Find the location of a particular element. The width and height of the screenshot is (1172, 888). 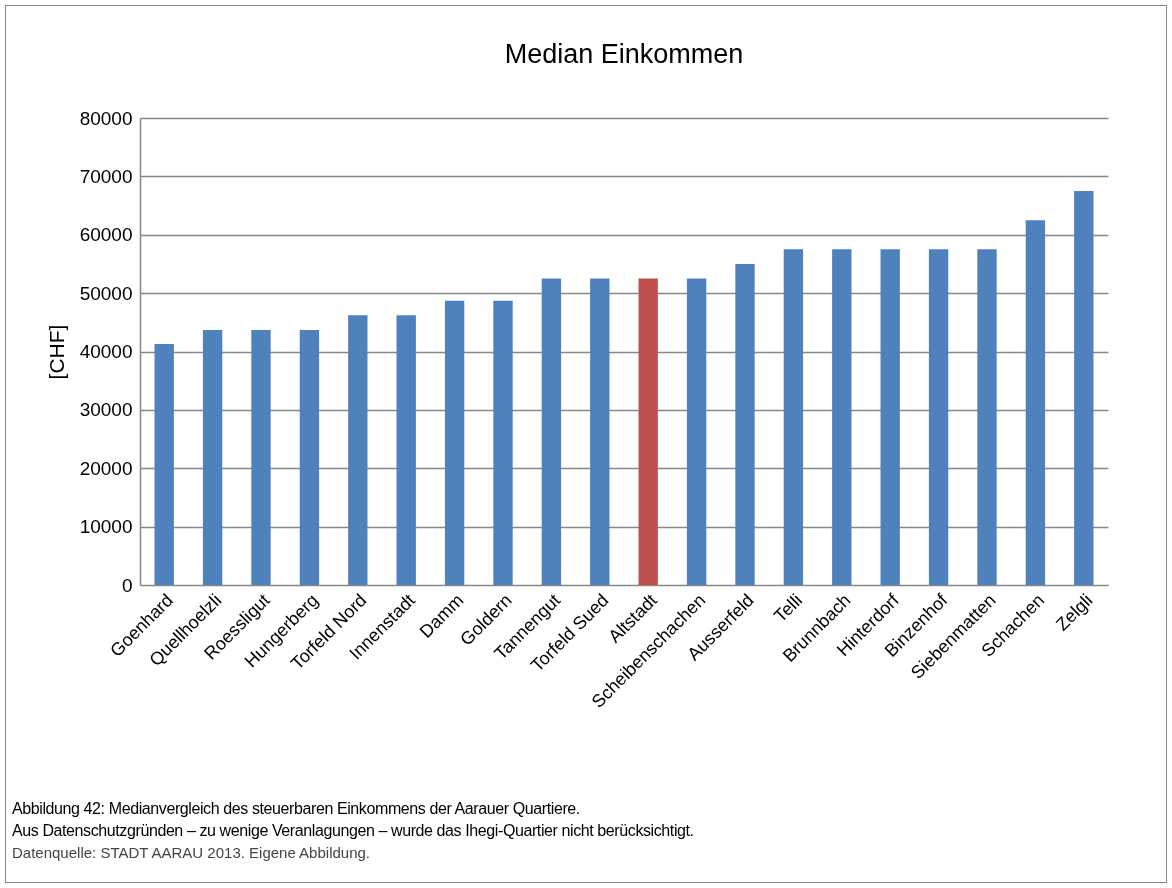

chart-title: Median Einkommen is located at coordinates (624, 54).